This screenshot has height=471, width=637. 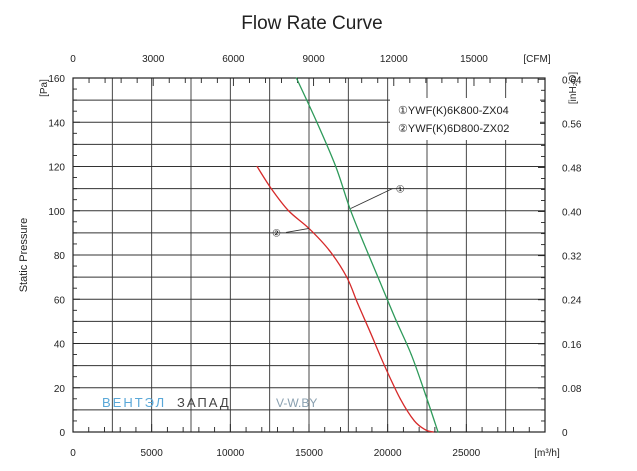 I want to click on y-unit-label: [Pa], so click(x=44, y=88).